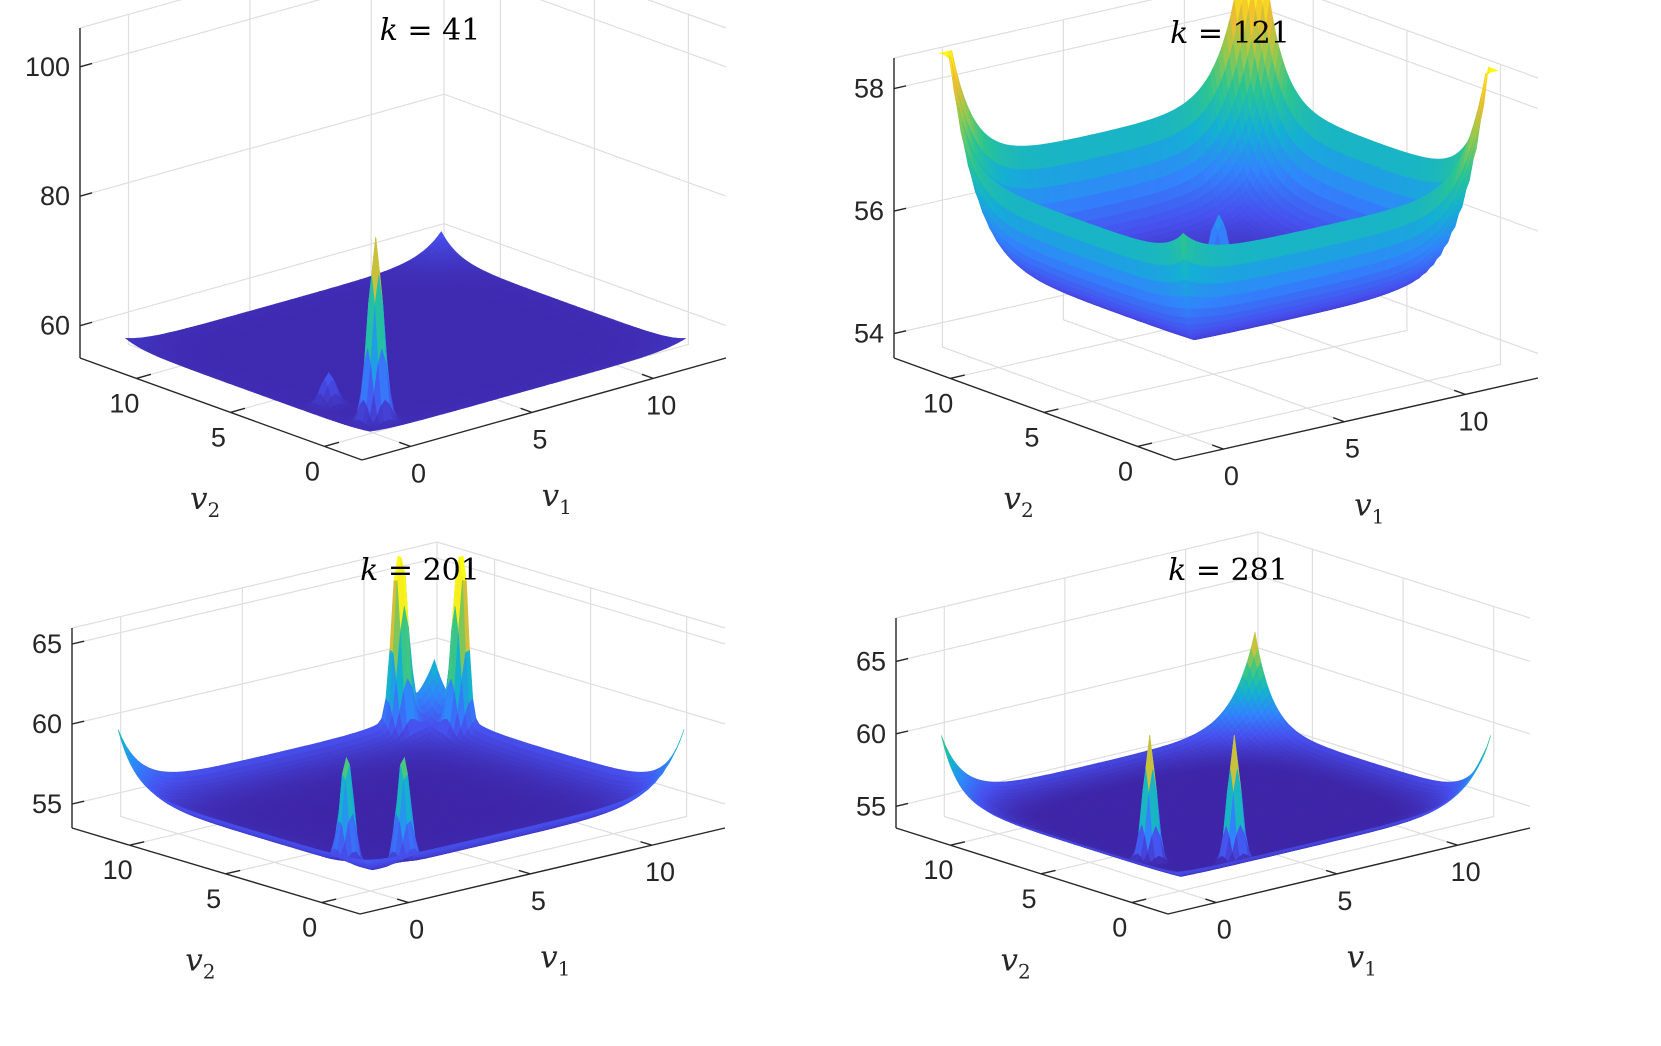  What do you see at coordinates (405, 331) in the screenshot?
I see `surface` at bounding box center [405, 331].